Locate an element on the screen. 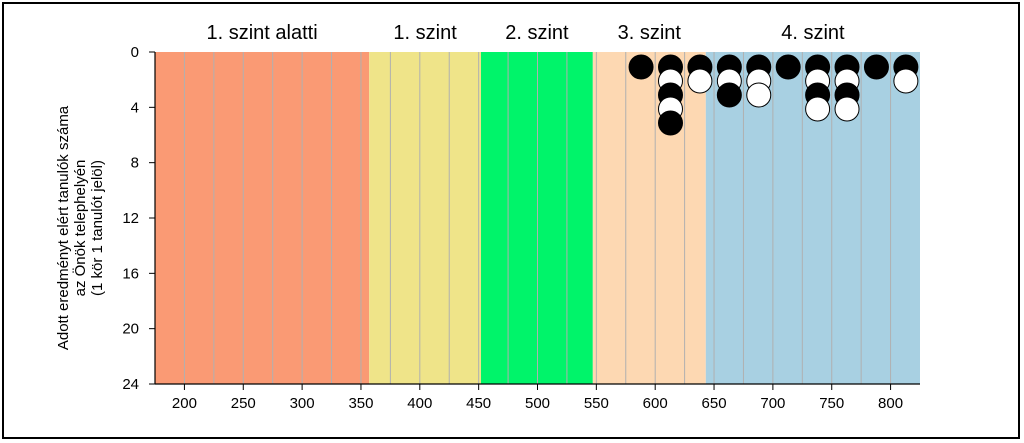  y-axis-label-line: az Önök telephelyén is located at coordinates (80, 228).